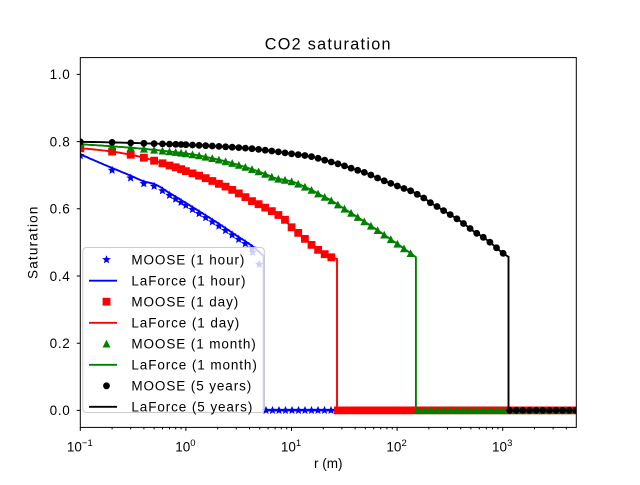 This screenshot has height=485, width=640. What do you see at coordinates (60, 343) in the screenshot?
I see `svg-text: 0.2` at bounding box center [60, 343].